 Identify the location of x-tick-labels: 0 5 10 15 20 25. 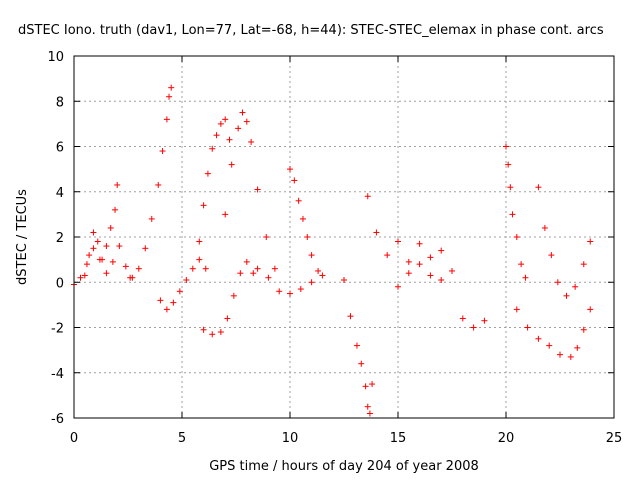
(346, 438).